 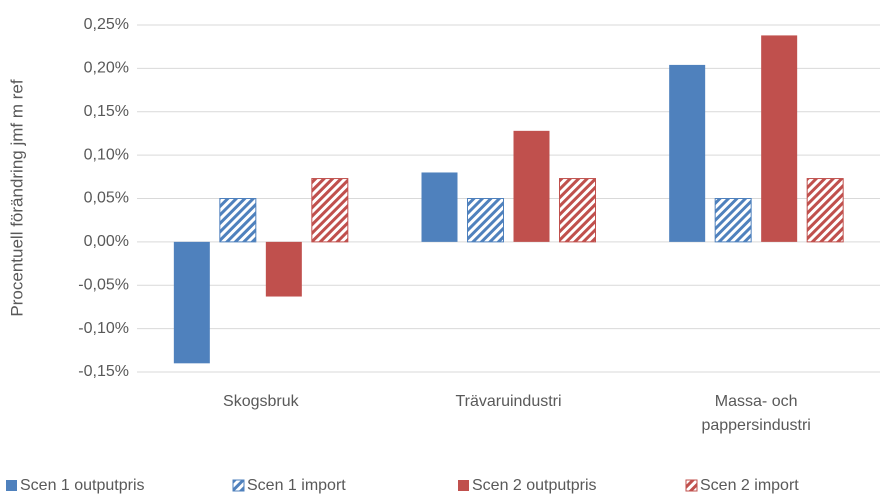 I want to click on x-tick-label: Massa- och pappersindustri, so click(x=756, y=413).